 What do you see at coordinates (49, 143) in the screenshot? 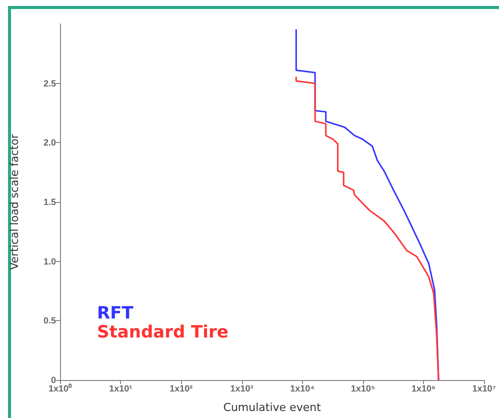
I see `y-tick-label: 2.0` at bounding box center [49, 143].